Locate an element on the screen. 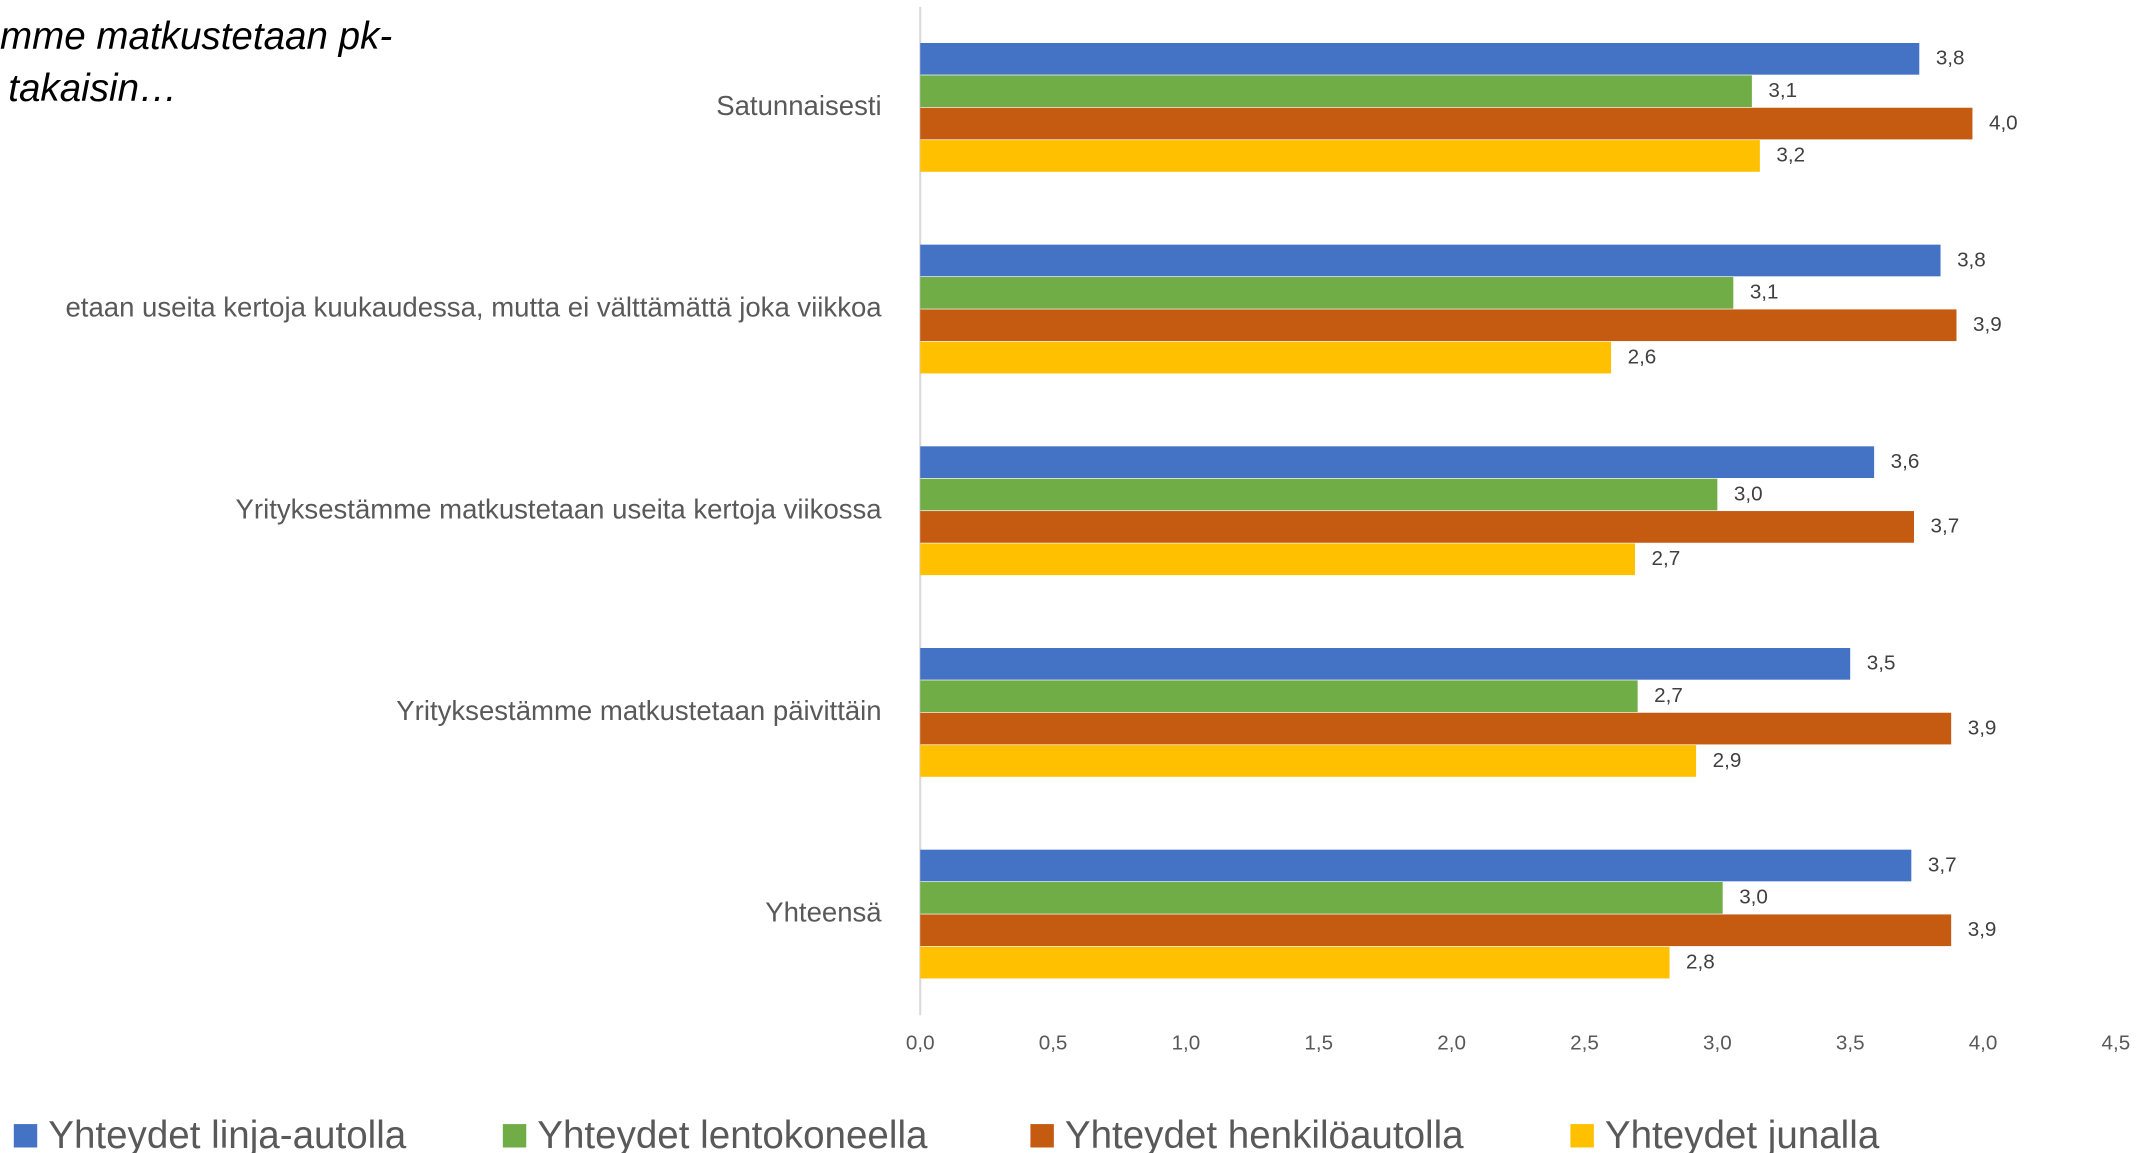 Image resolution: width=2149 pixels, height=1153 pixels. x-tick-label: 4,5 is located at coordinates (2116, 1043).